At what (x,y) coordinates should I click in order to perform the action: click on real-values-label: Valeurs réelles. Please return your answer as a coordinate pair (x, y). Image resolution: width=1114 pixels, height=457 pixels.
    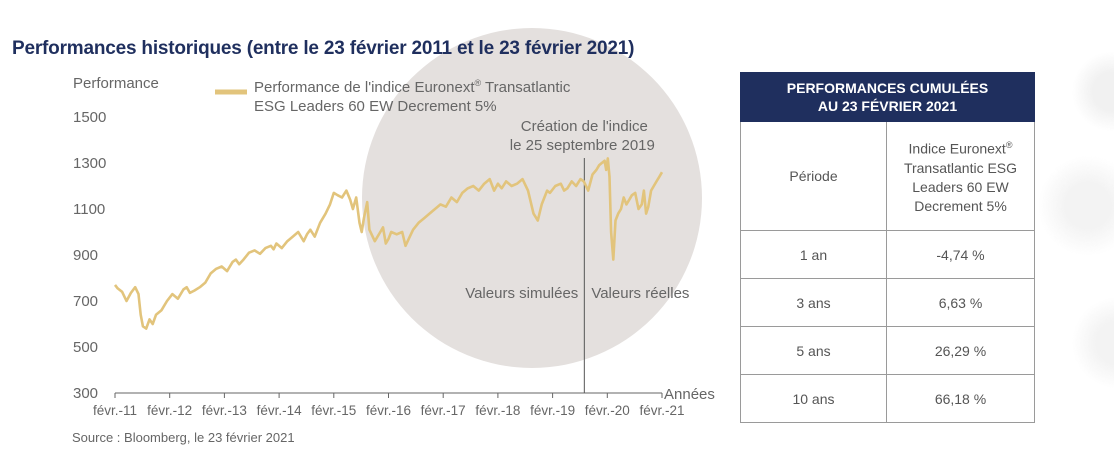
    Looking at the image, I should click on (640, 293).